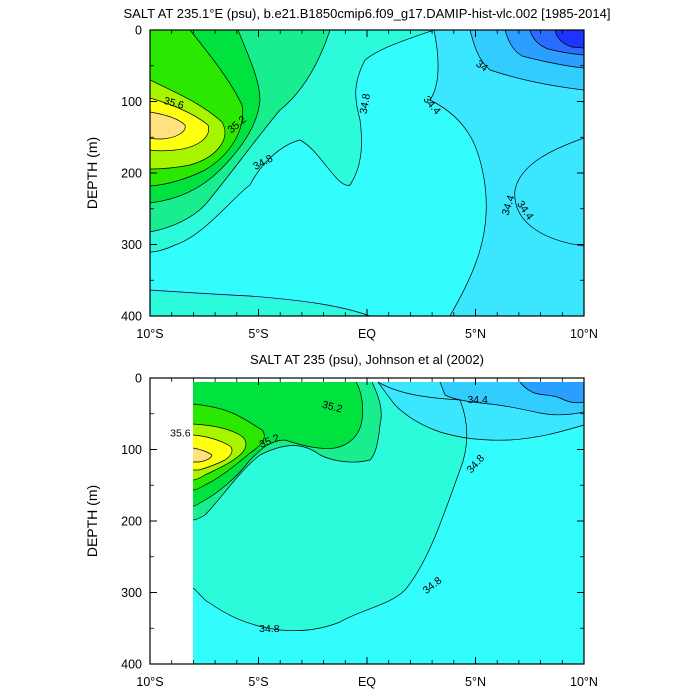 Image resolution: width=700 pixels, height=700 pixels. I want to click on bottom-xtick-label: 10°N, so click(584, 682).